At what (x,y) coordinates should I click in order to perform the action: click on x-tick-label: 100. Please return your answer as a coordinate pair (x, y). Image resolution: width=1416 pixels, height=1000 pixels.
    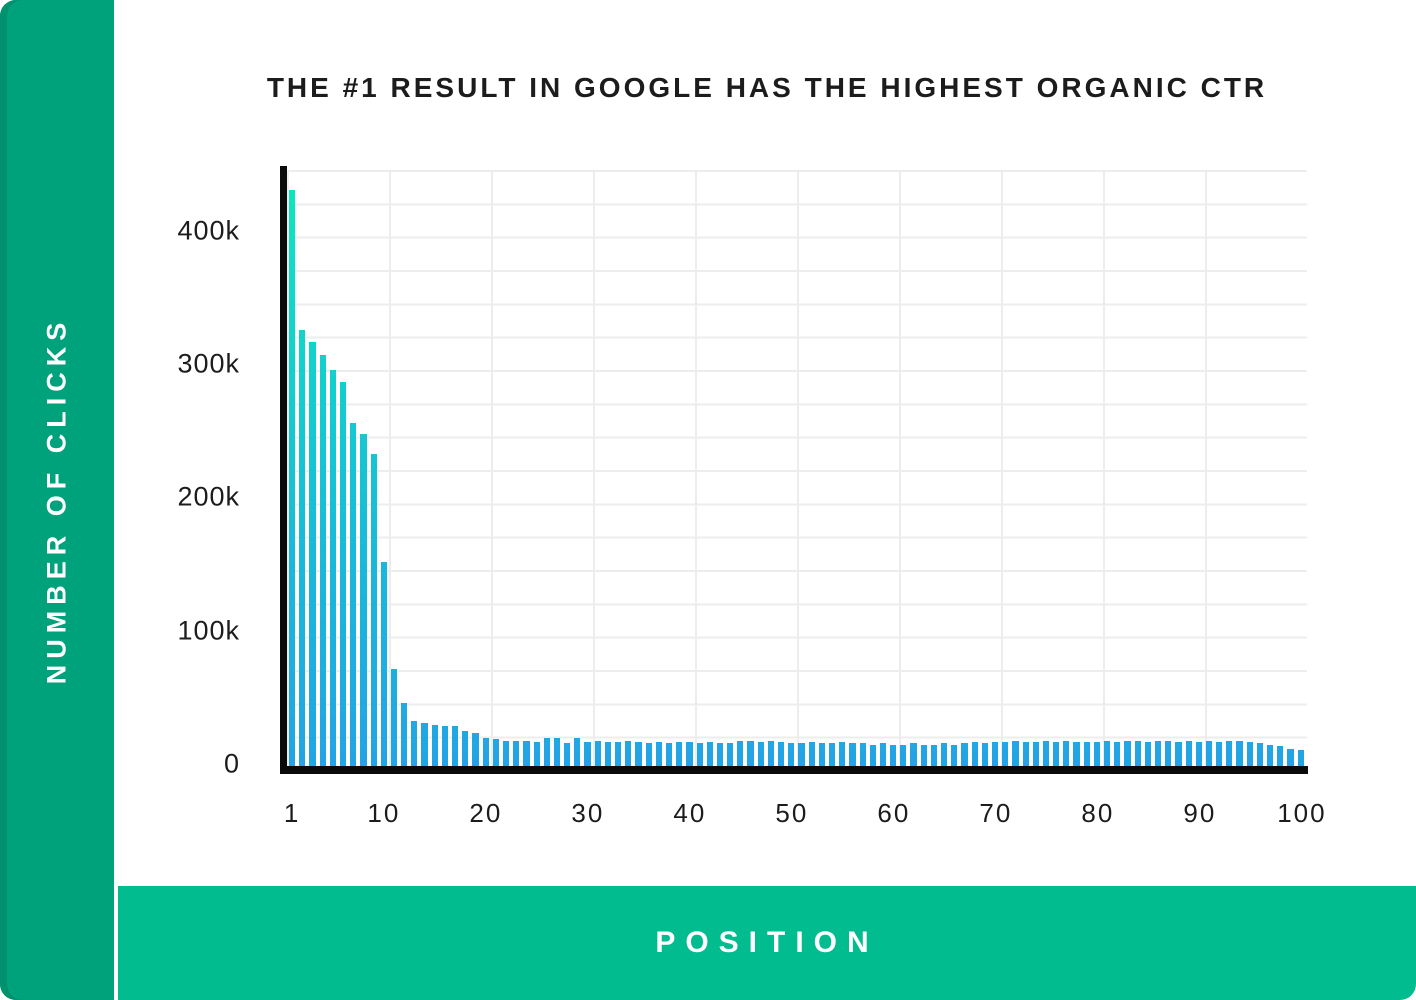
    Looking at the image, I should click on (1302, 813).